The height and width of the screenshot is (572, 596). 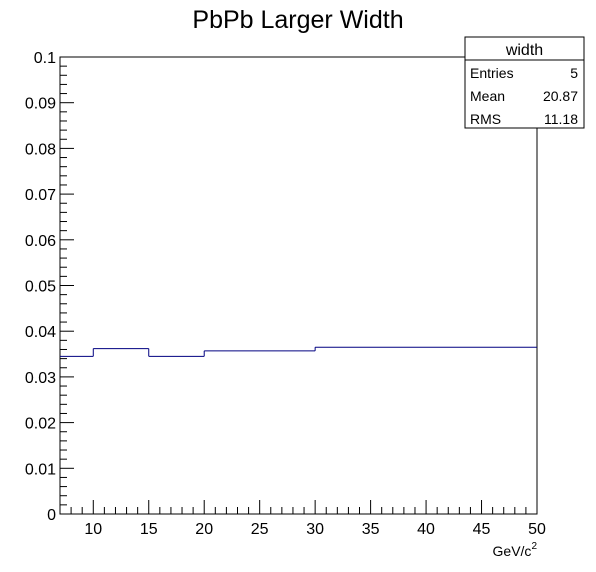 What do you see at coordinates (487, 96) in the screenshot?
I see `stat-label: Mean` at bounding box center [487, 96].